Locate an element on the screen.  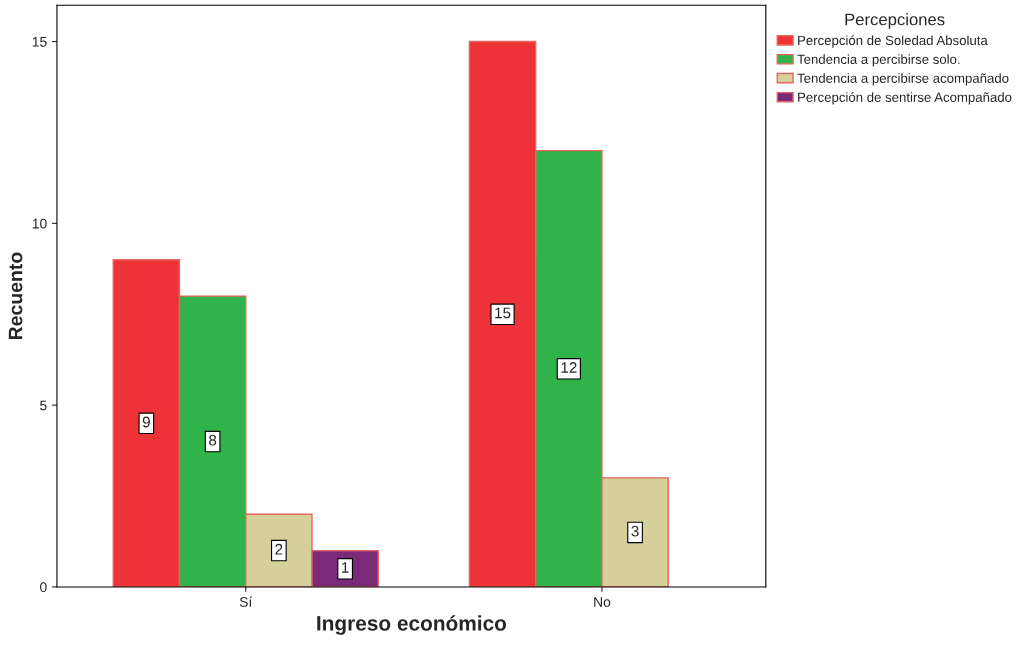
x-tick-label: Sí is located at coordinates (246, 601).